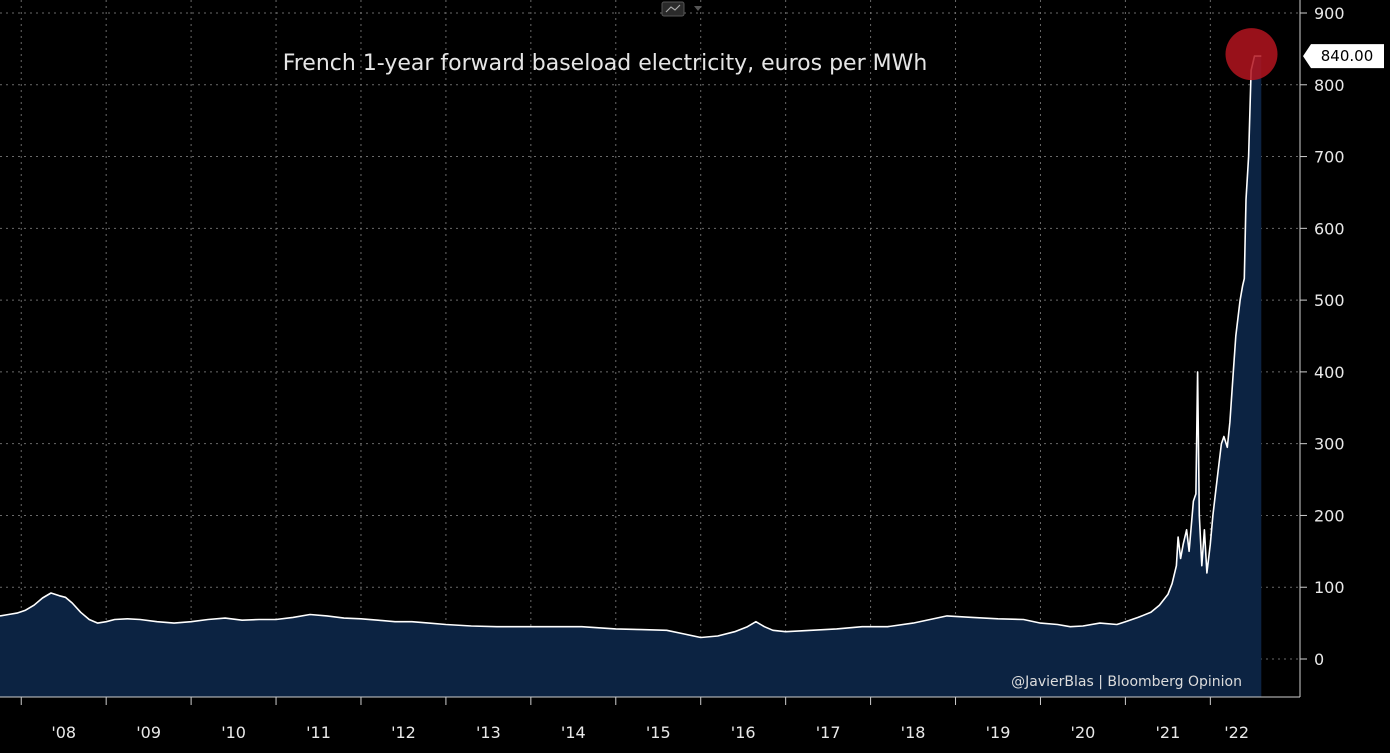 This screenshot has height=753, width=1390. Describe the element at coordinates (1329, 444) in the screenshot. I see `y-tick-label: 300` at that location.